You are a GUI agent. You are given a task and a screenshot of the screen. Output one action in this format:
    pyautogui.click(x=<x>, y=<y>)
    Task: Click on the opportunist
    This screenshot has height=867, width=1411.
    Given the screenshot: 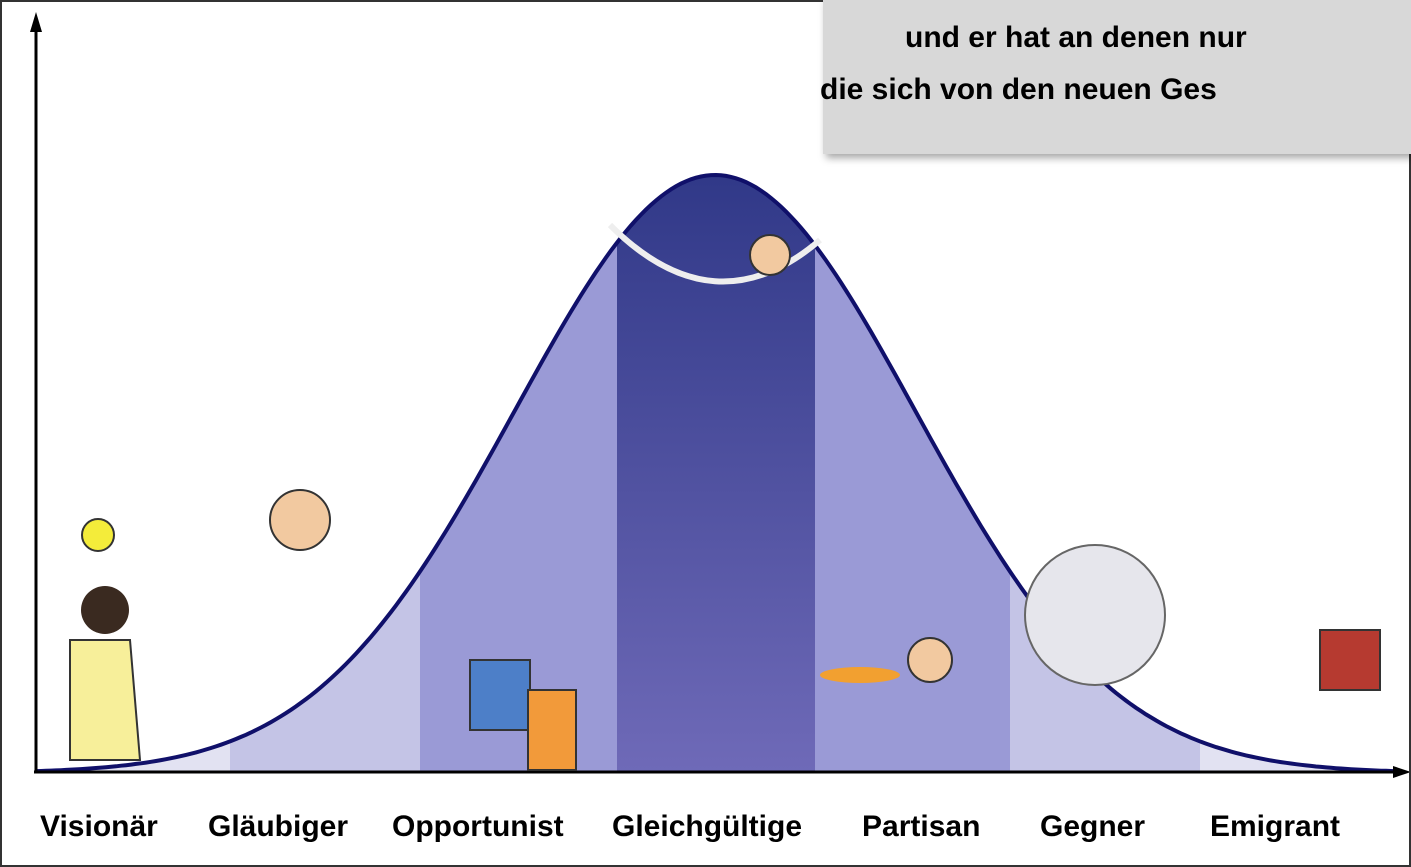 What is the action you would take?
    pyautogui.click(x=500, y=695)
    